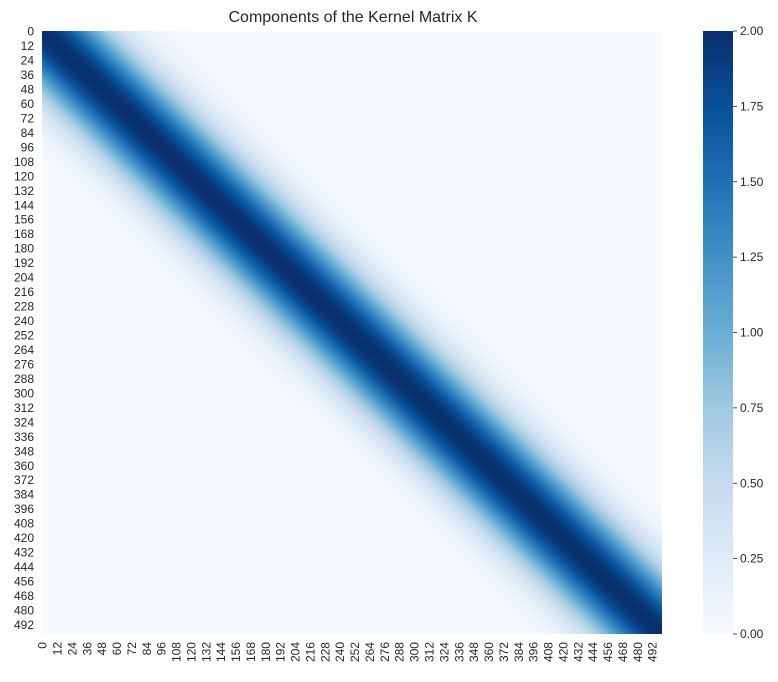 Image resolution: width=778 pixels, height=682 pixels. I want to click on y-tick-label: 48, so click(28, 89).